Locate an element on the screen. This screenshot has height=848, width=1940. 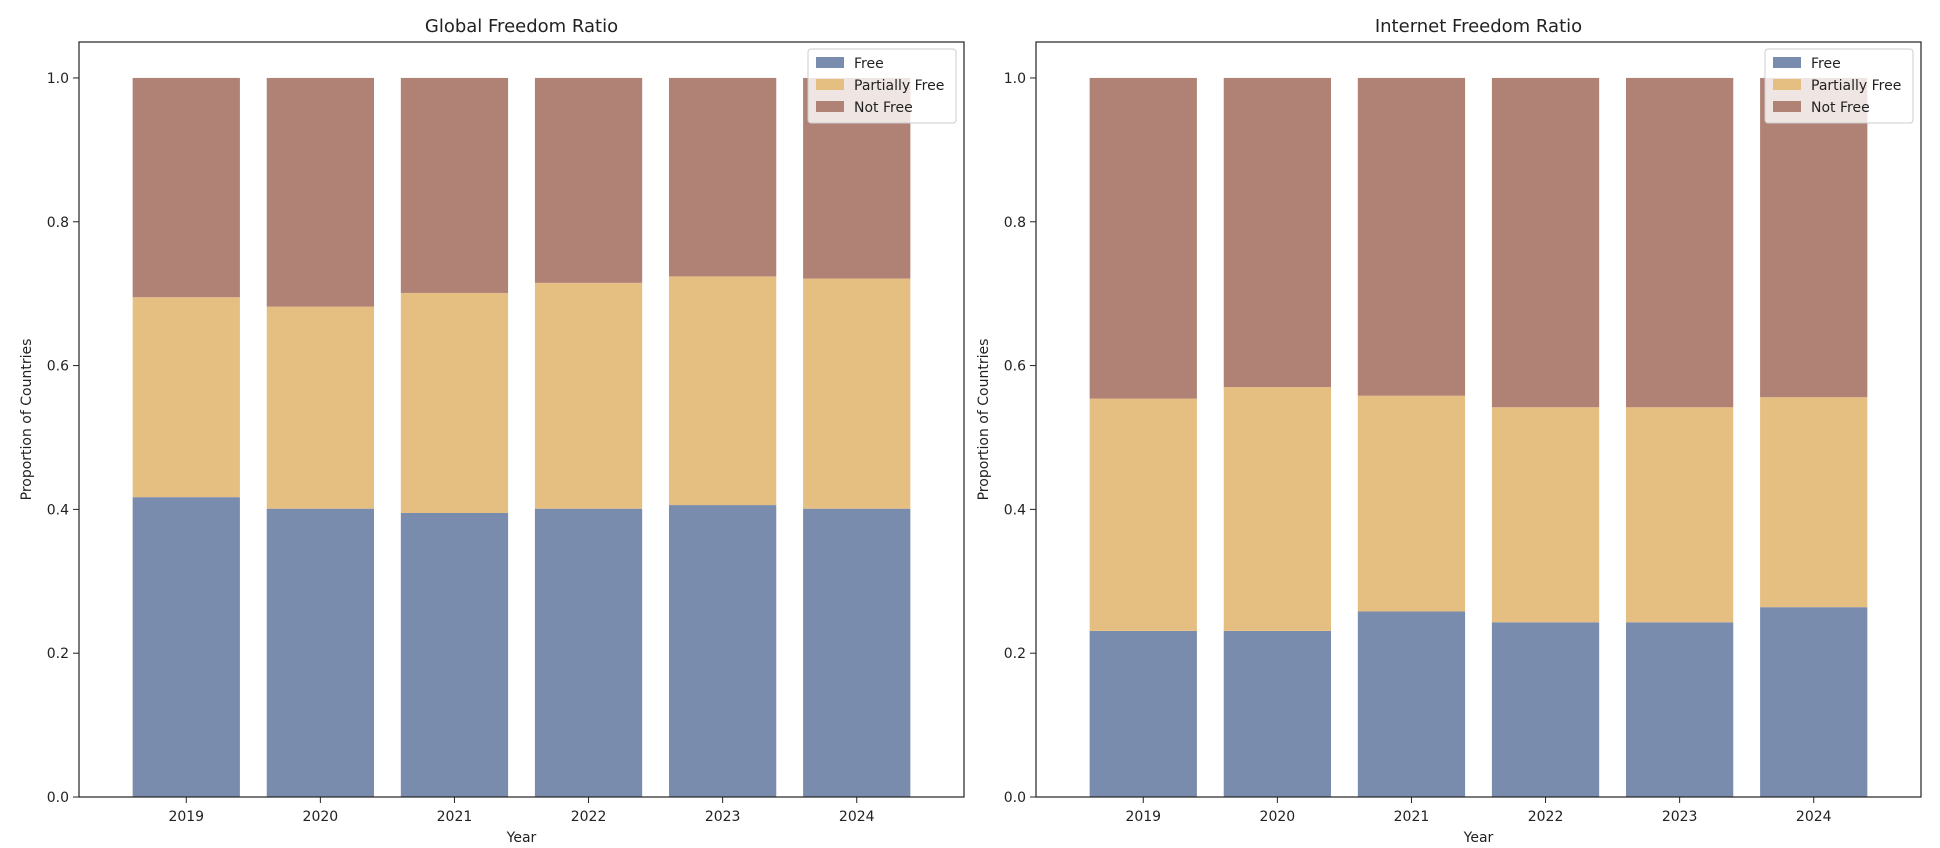
bar-not-free-2024 is located at coordinates (1814, 237).